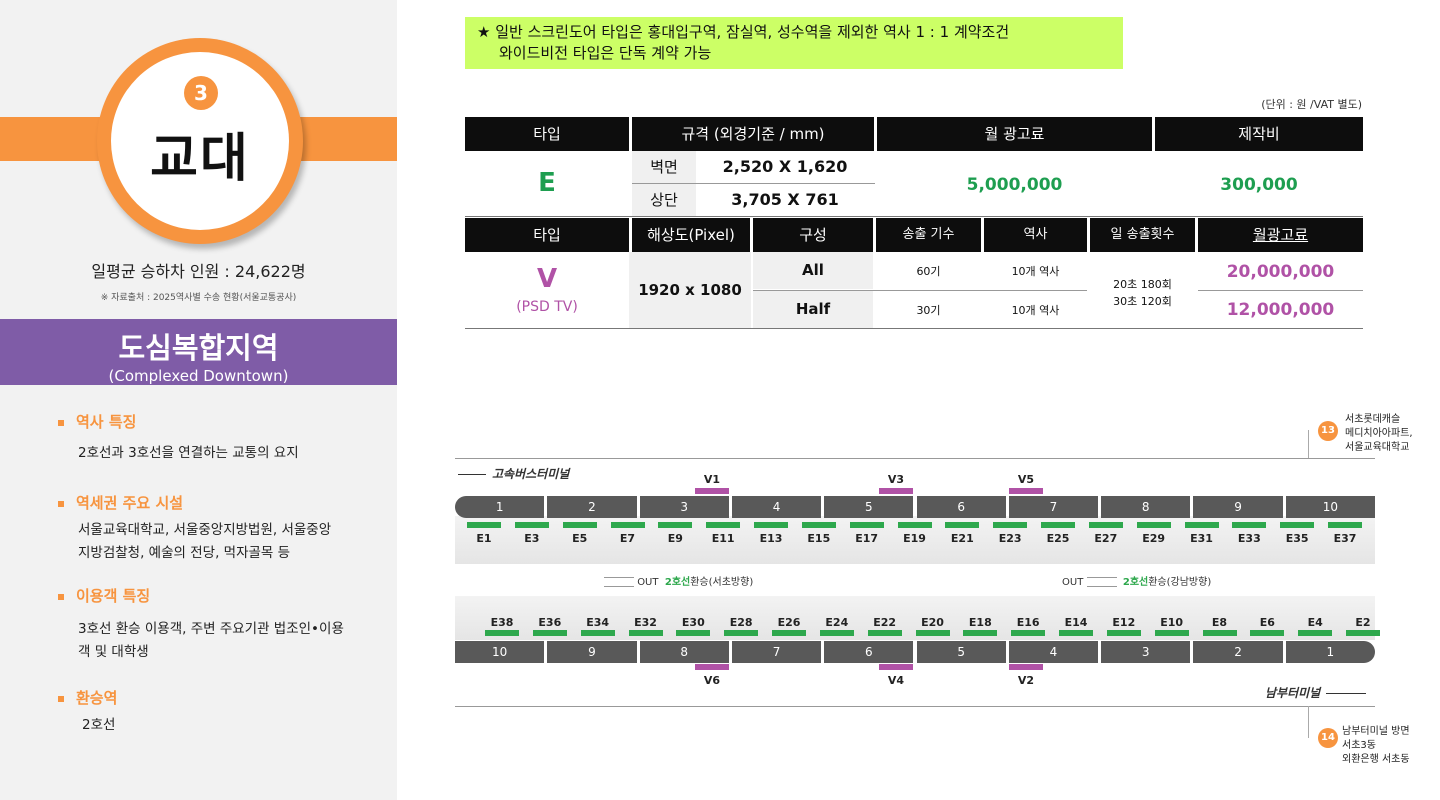 The image size is (1440, 800). What do you see at coordinates (87, 697) in the screenshot?
I see `section-heading-transfer: 환승역` at bounding box center [87, 697].